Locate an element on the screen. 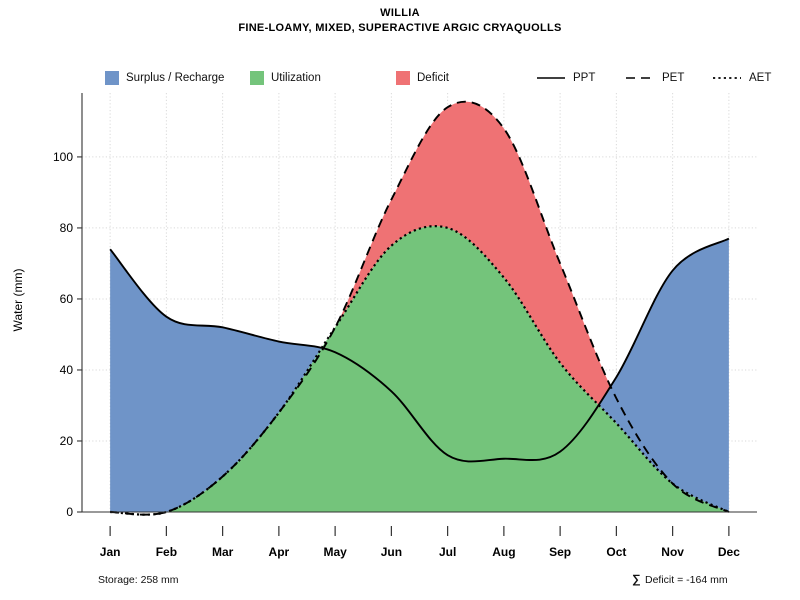  dotted-line-sample-icon is located at coordinates (727, 78).